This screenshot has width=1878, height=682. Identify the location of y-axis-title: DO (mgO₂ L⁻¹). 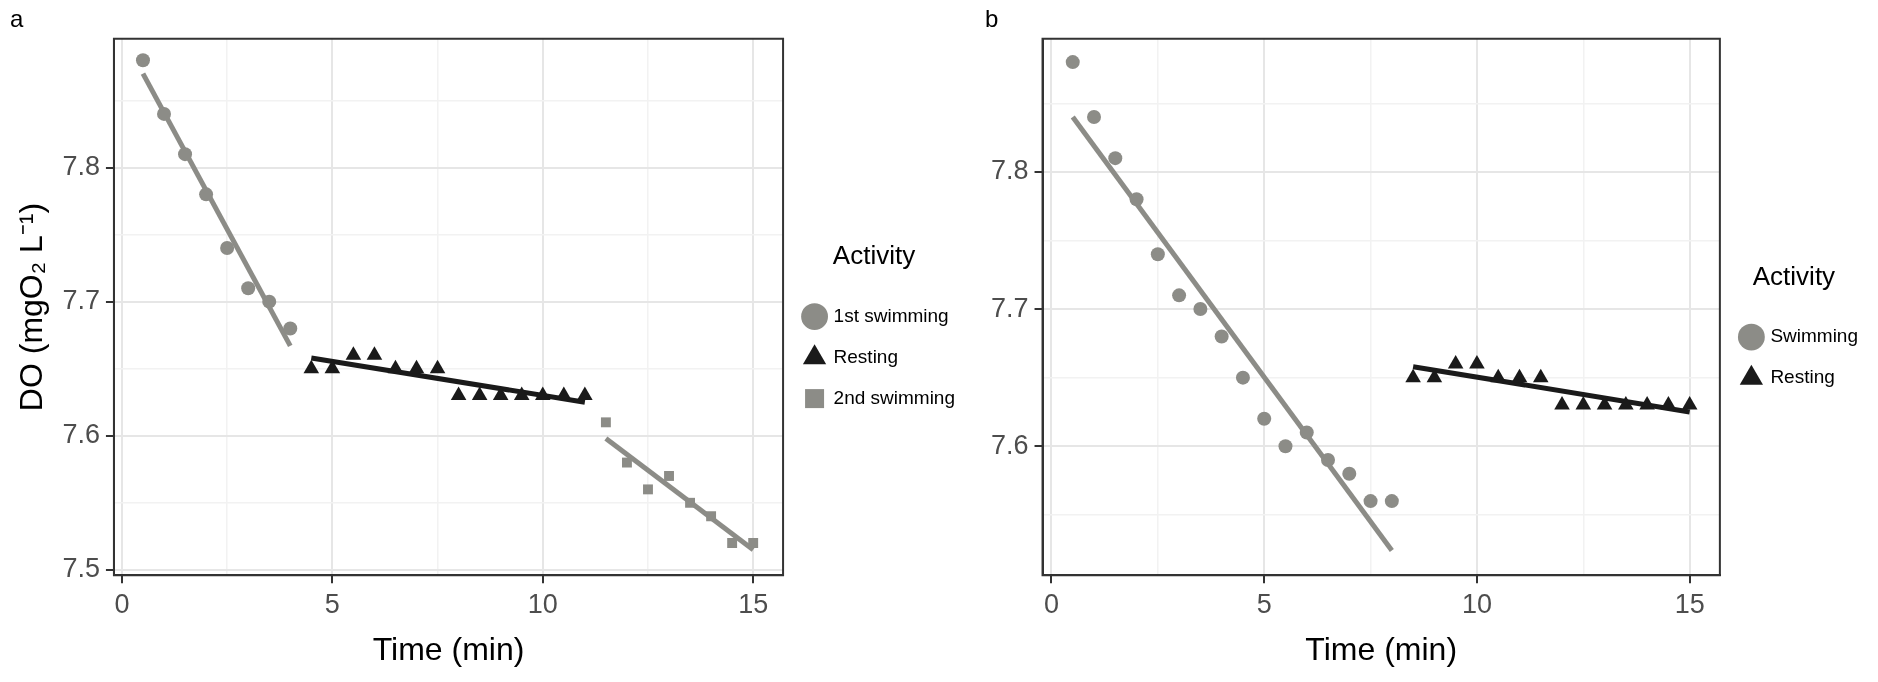
(31, 307).